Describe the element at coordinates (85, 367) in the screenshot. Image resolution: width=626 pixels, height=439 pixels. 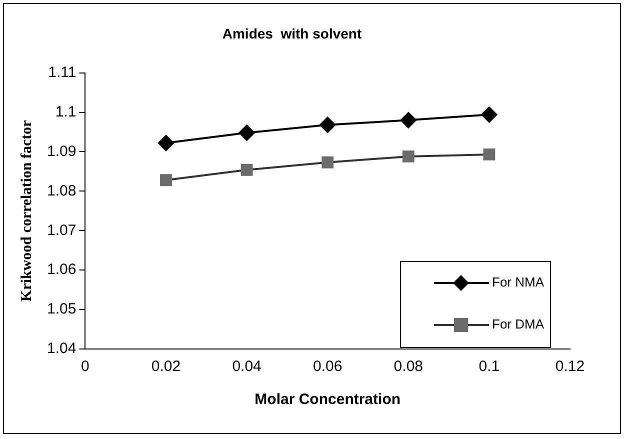
I see `x-tick-label: 0` at that location.